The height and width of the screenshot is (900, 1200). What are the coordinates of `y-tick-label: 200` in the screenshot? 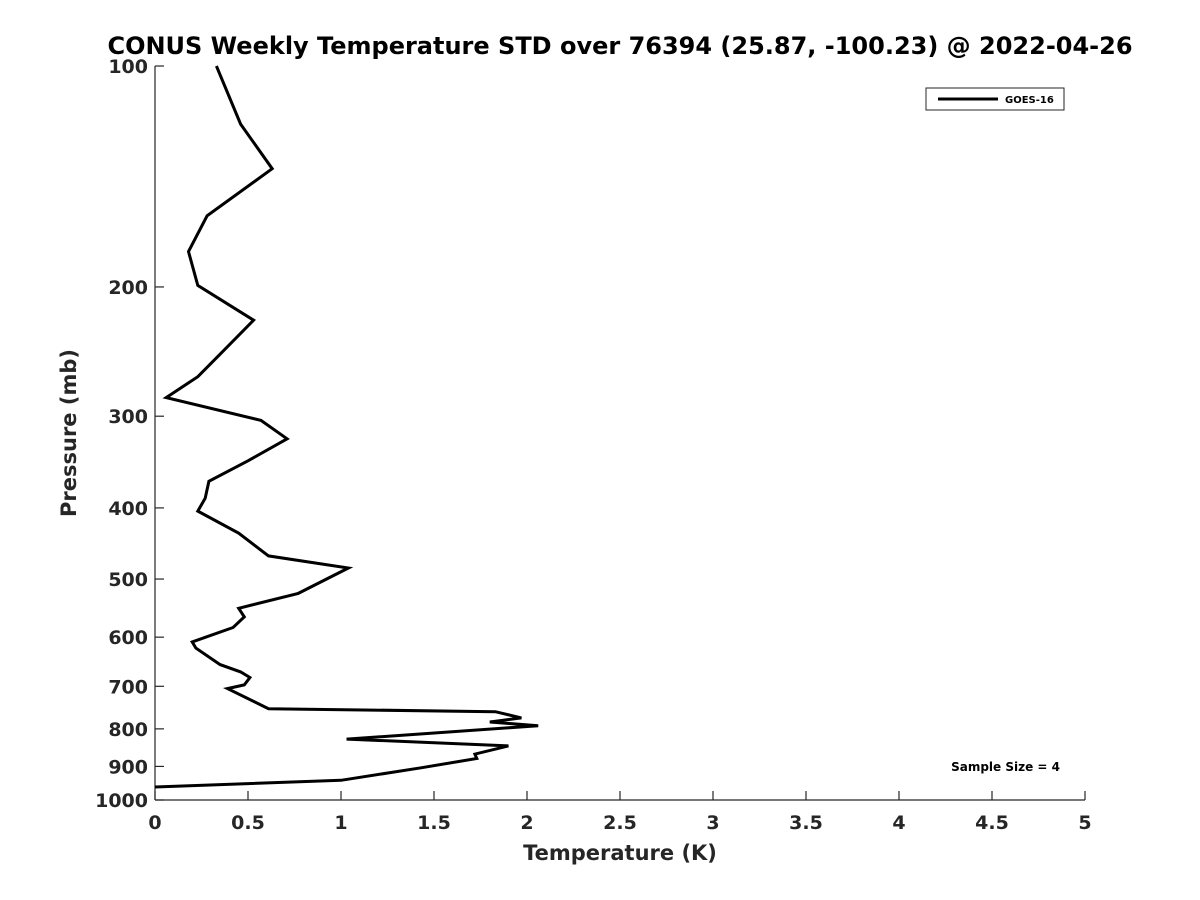 It's located at (128, 288).